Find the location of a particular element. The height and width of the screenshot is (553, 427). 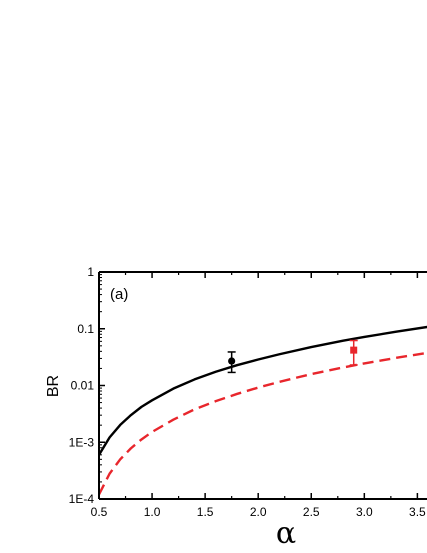

x-tick-label: 0.5 is located at coordinates (99, 512).